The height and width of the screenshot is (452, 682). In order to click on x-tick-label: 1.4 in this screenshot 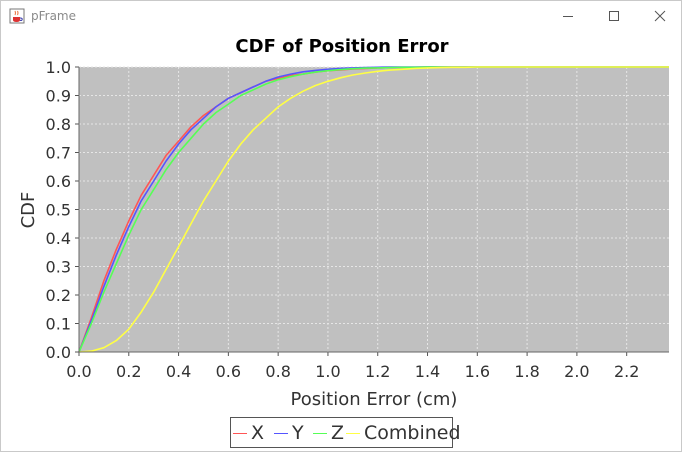, I will do `click(427, 371)`.